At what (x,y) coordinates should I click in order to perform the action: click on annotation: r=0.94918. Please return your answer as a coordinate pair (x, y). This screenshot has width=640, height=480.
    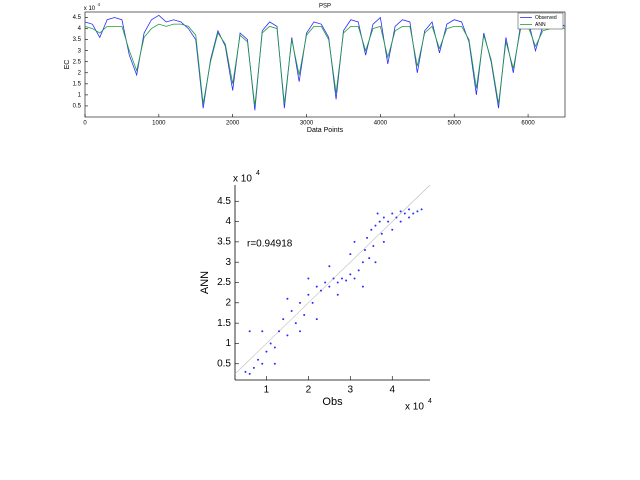
    Looking at the image, I should click on (270, 244).